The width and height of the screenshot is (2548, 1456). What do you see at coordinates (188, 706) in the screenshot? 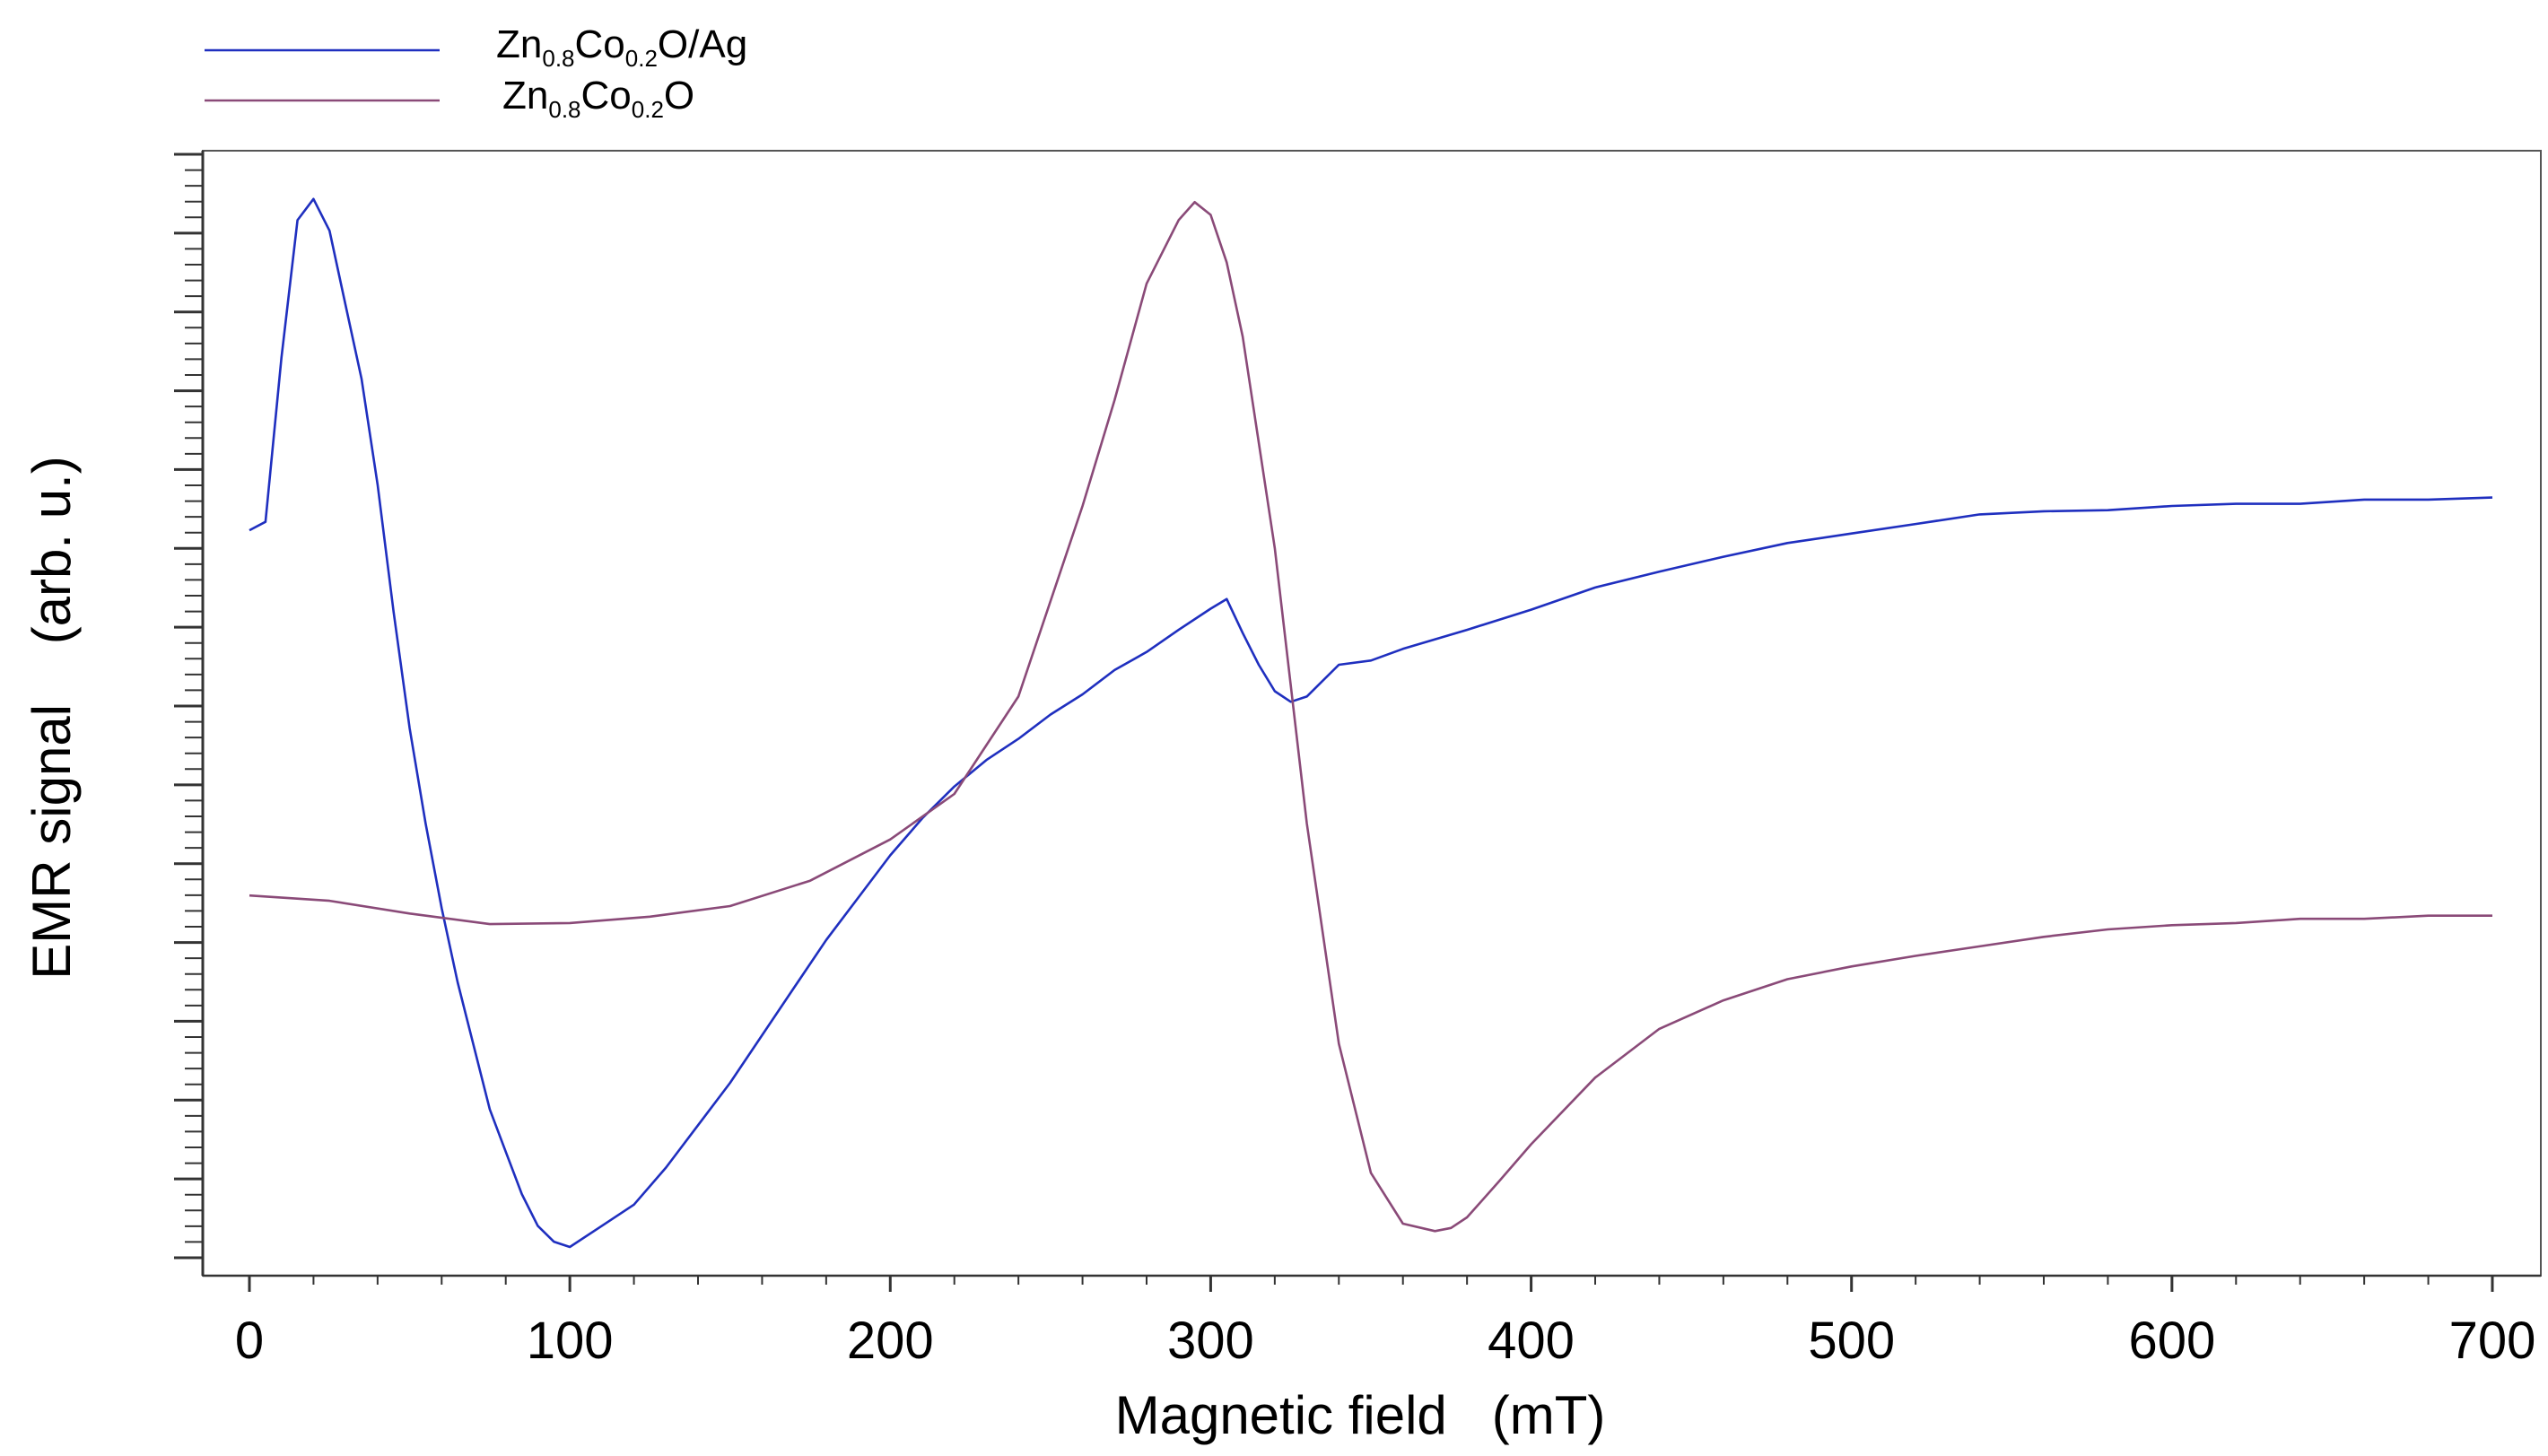
I see `y-axis-ticks` at bounding box center [188, 706].